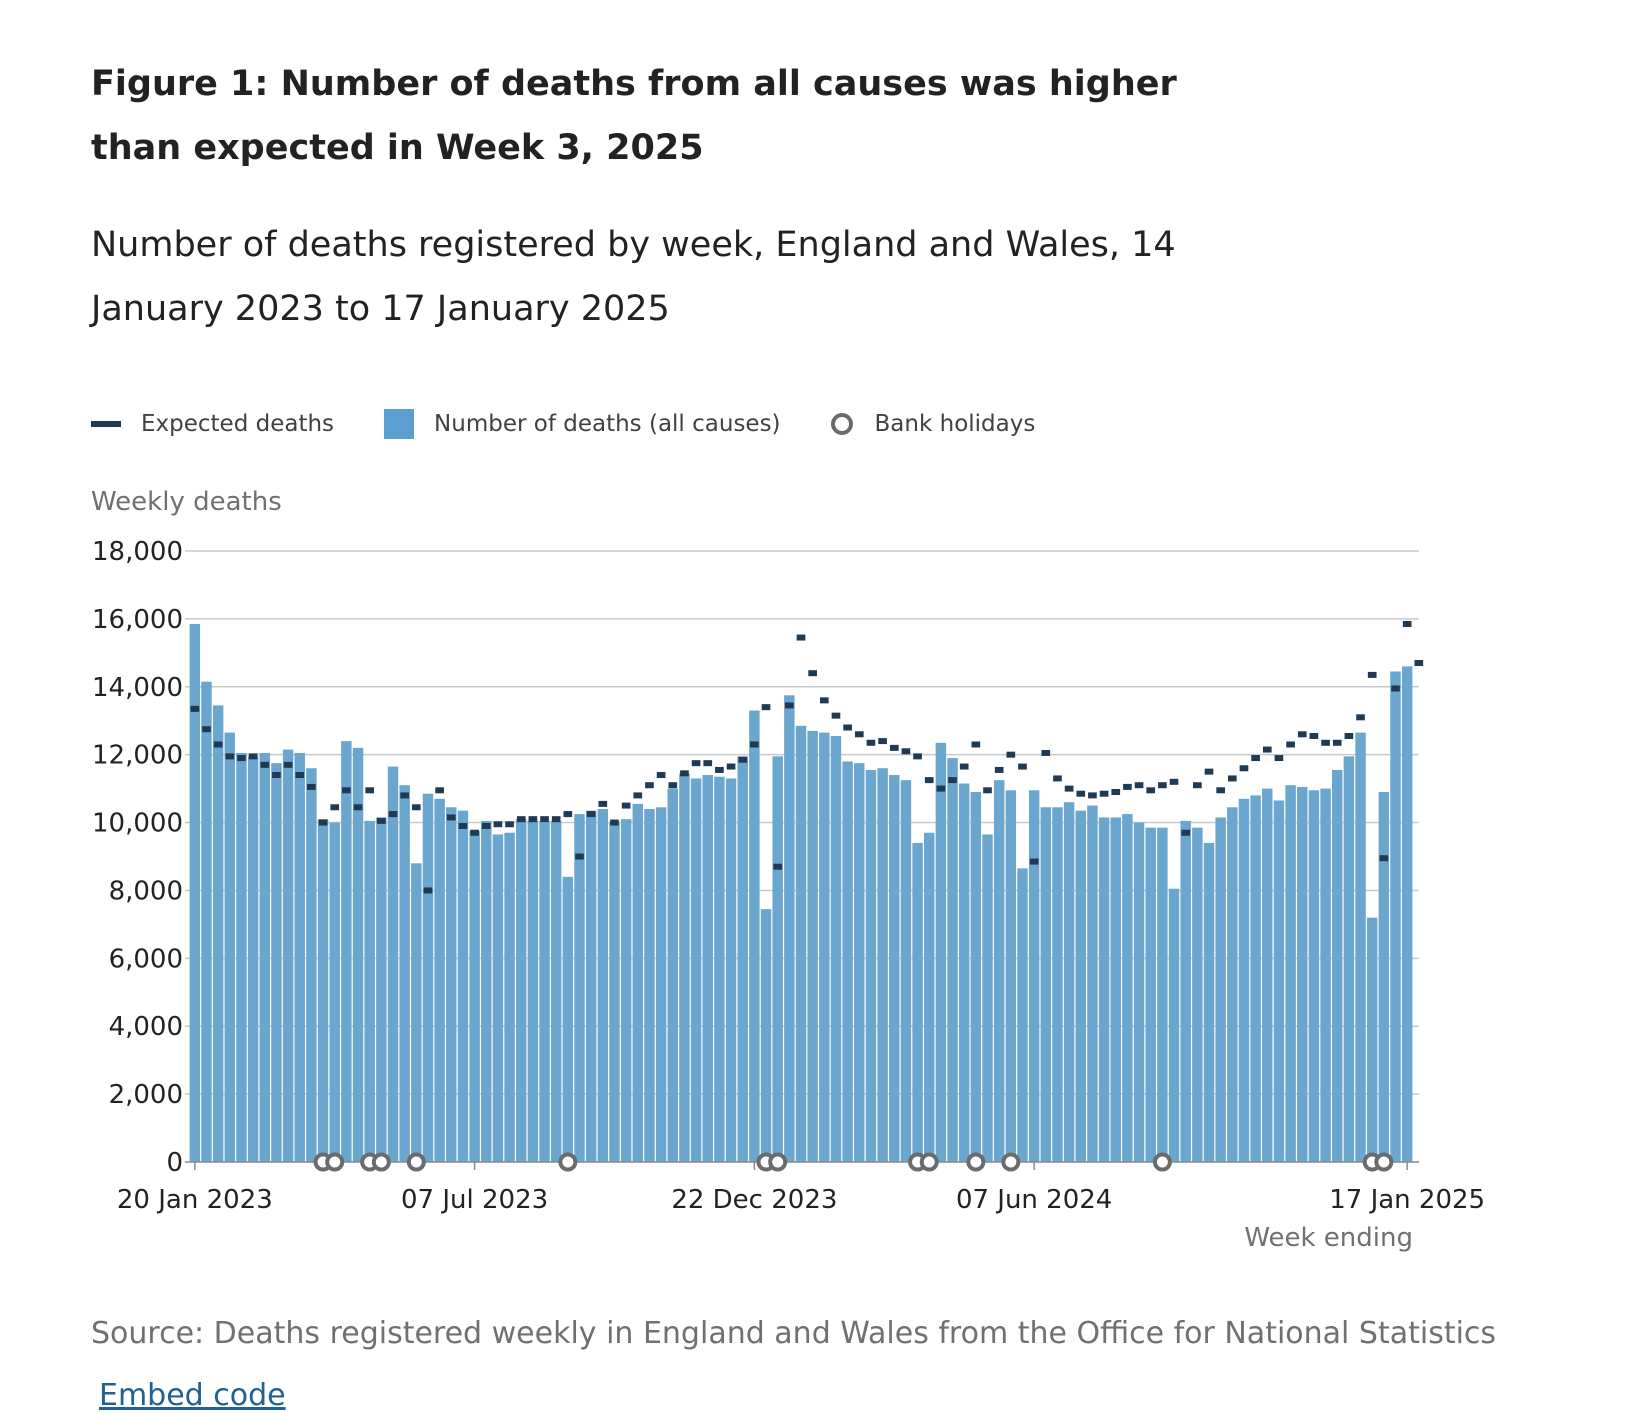  I want to click on y-axis-title: Weekly deaths, so click(186, 502).